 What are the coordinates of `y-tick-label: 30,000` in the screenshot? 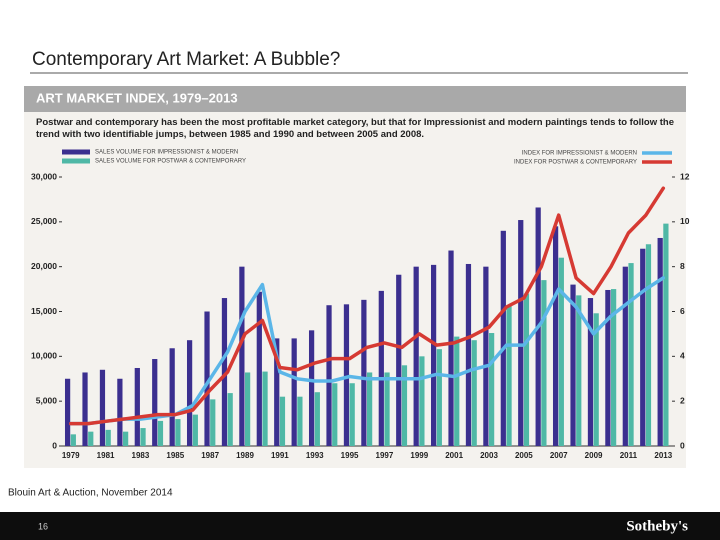 It's located at (44, 176).